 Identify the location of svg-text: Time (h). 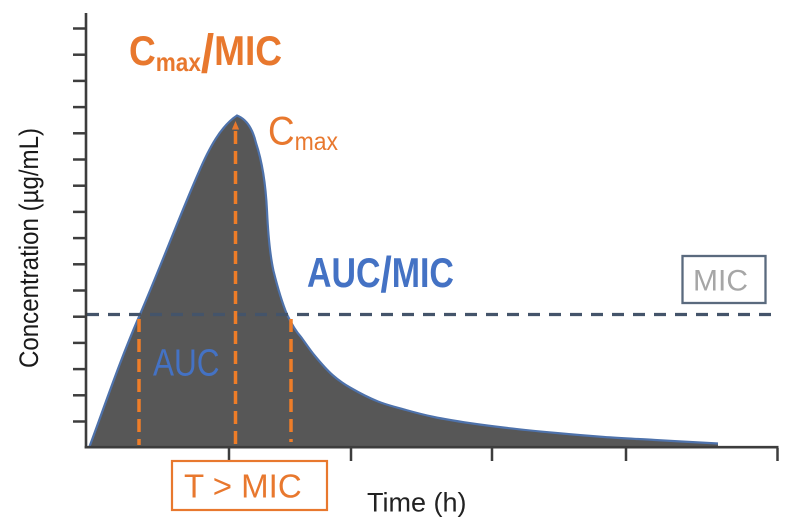
(417, 503).